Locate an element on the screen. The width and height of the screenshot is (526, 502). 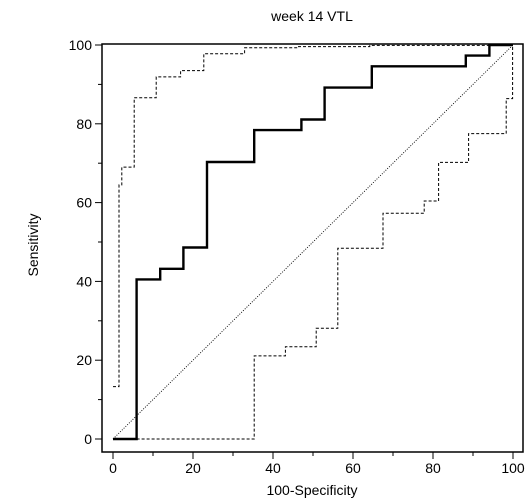
x-tick-label: 80 is located at coordinates (433, 468).